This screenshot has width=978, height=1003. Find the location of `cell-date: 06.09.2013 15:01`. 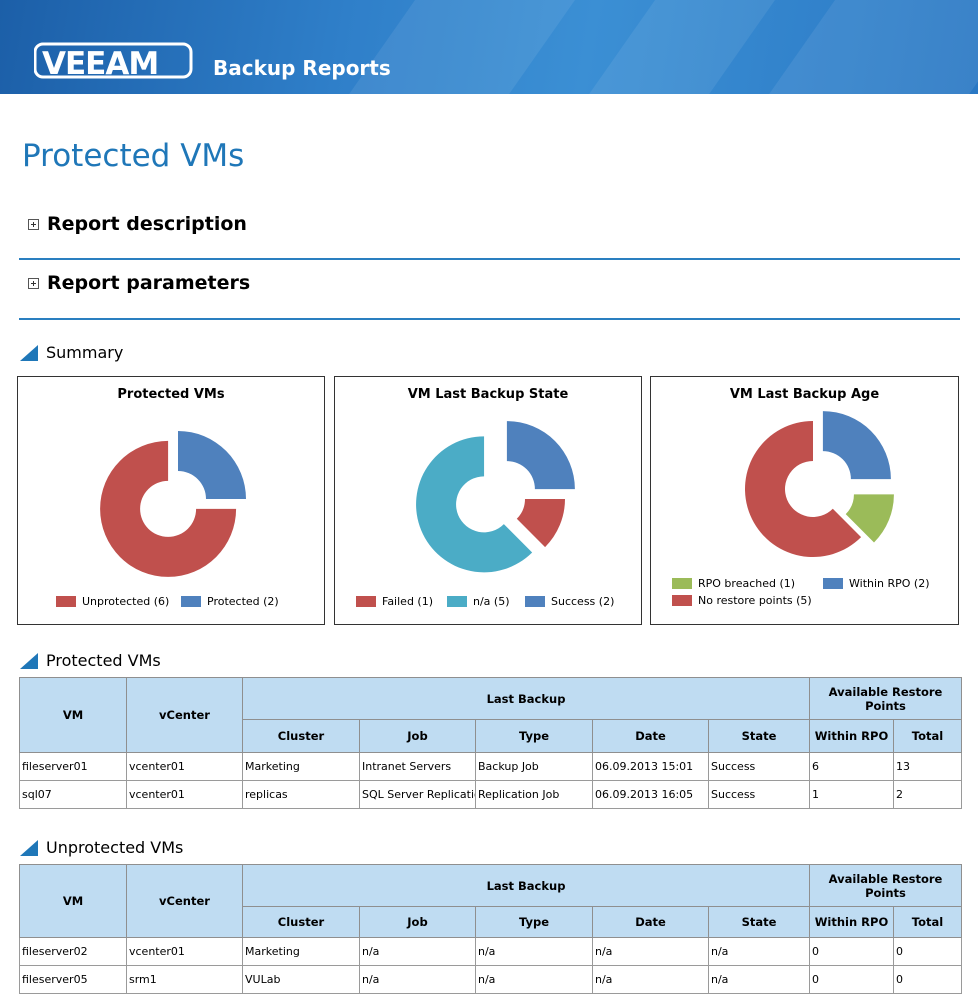

cell-date: 06.09.2013 15:01 is located at coordinates (650, 766).